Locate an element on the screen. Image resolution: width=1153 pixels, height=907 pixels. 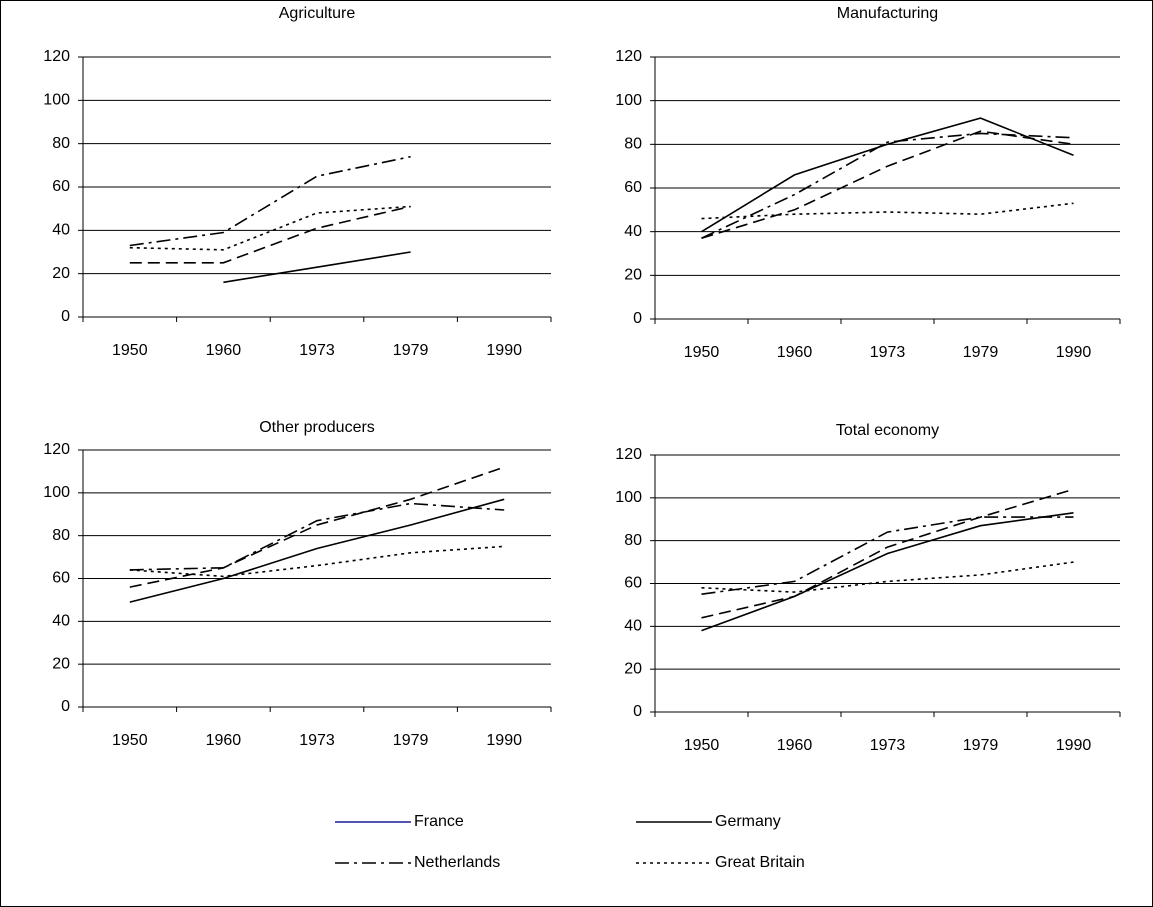
chart-title: Manufacturing is located at coordinates (887, 13).